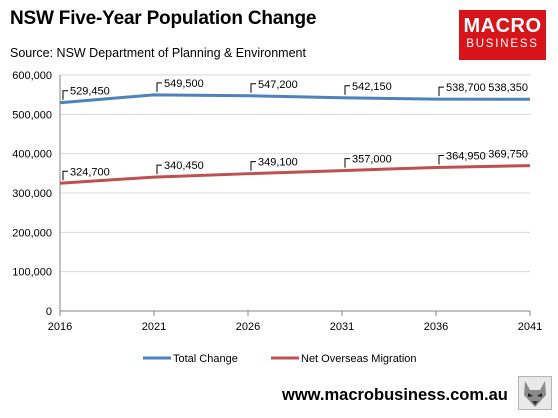 Image resolution: width=558 pixels, height=418 pixels. What do you see at coordinates (395, 395) in the screenshot?
I see `website-url: www.macrobusiness.com.au` at bounding box center [395, 395].